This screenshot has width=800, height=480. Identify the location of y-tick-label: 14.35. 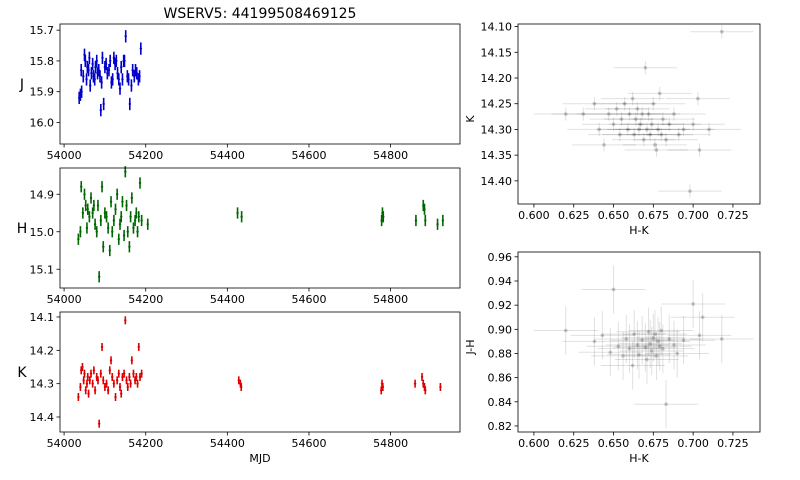
(497, 155).